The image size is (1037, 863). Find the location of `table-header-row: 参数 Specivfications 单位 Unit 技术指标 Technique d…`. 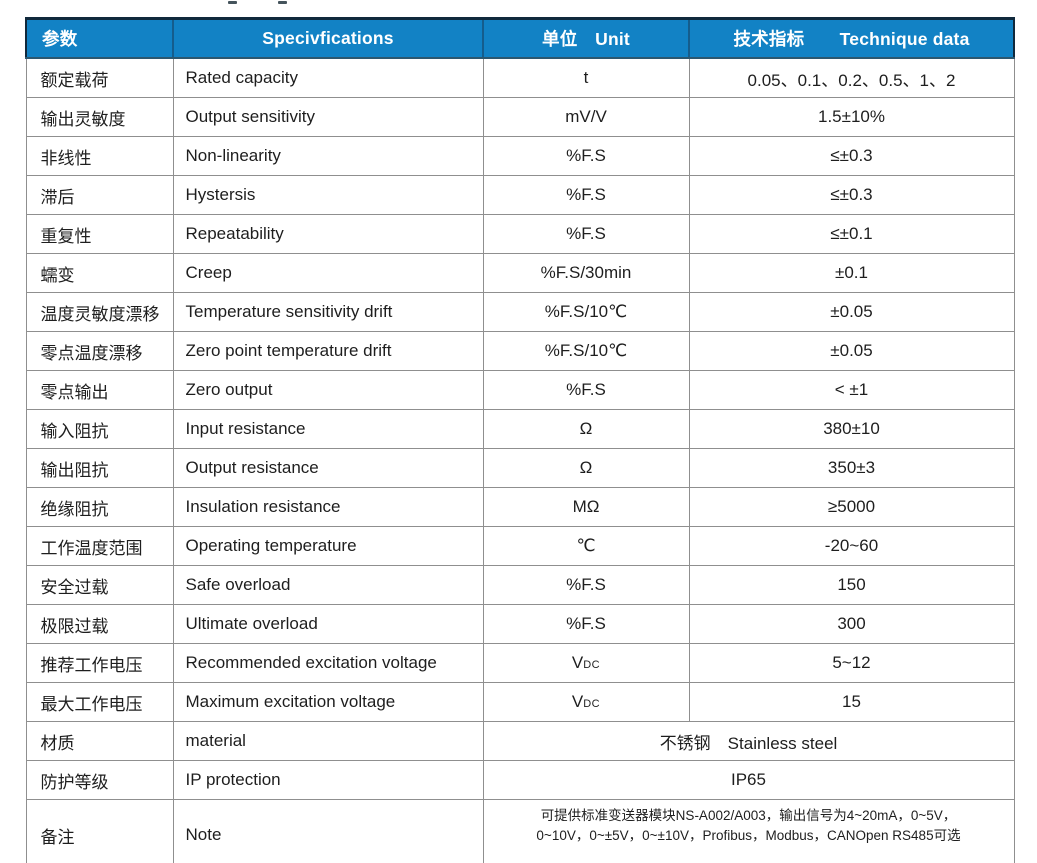

table-header-row: 参数 Specivfications 单位 Unit 技术指标 Technique d… is located at coordinates (520, 38).